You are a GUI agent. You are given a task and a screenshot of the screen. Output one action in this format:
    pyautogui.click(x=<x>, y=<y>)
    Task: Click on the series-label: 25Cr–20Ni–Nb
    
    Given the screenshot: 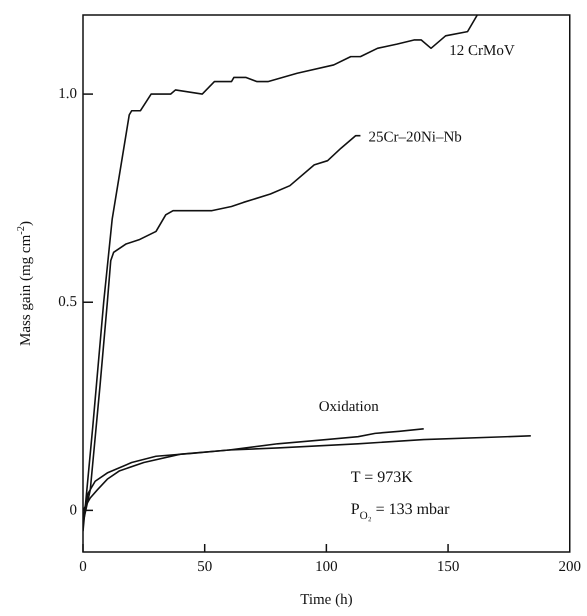 What is the action you would take?
    pyautogui.click(x=415, y=138)
    